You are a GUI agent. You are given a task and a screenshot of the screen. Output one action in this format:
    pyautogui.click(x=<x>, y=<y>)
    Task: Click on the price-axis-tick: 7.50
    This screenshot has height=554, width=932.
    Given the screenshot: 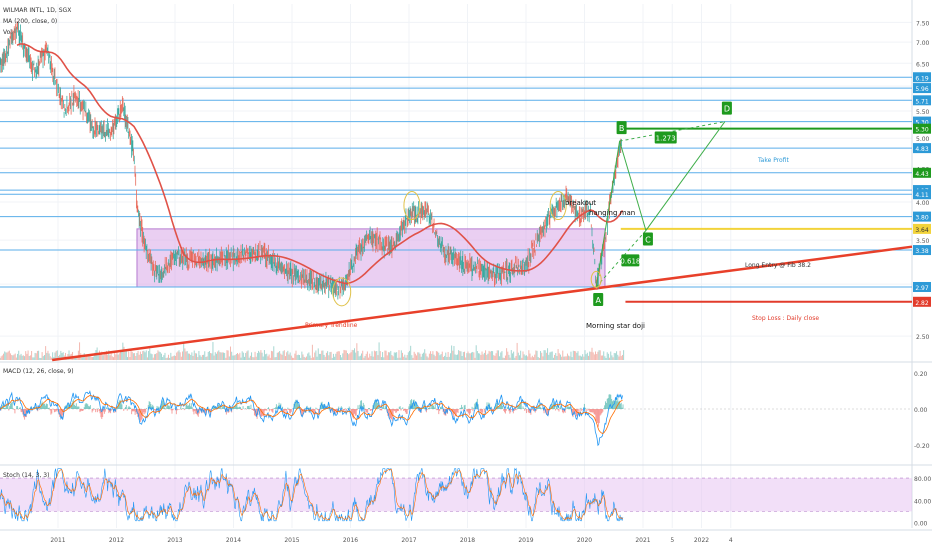 What is the action you would take?
    pyautogui.click(x=923, y=23)
    